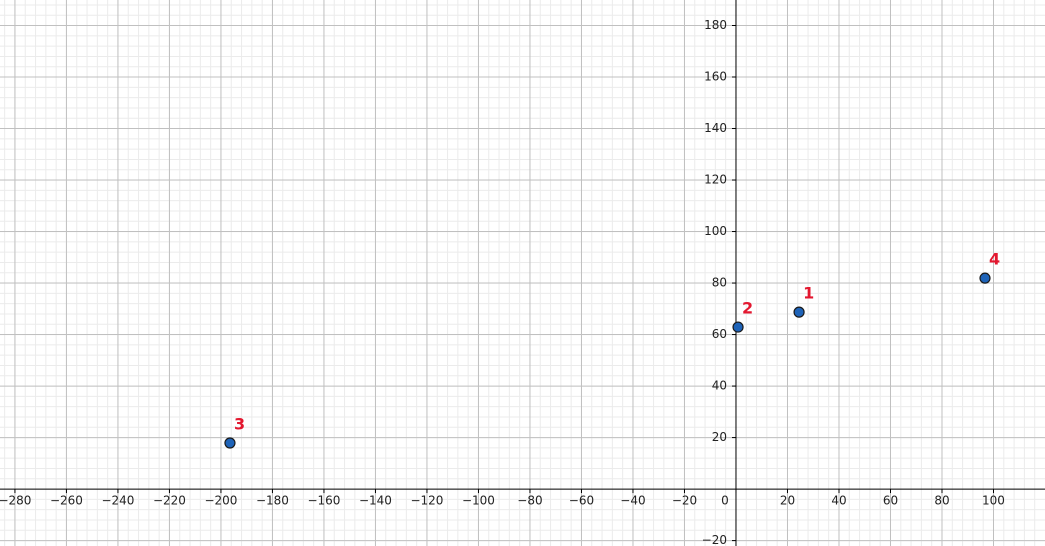  Describe the element at coordinates (941, 501) in the screenshot. I see `x-tick-label: 80` at that location.